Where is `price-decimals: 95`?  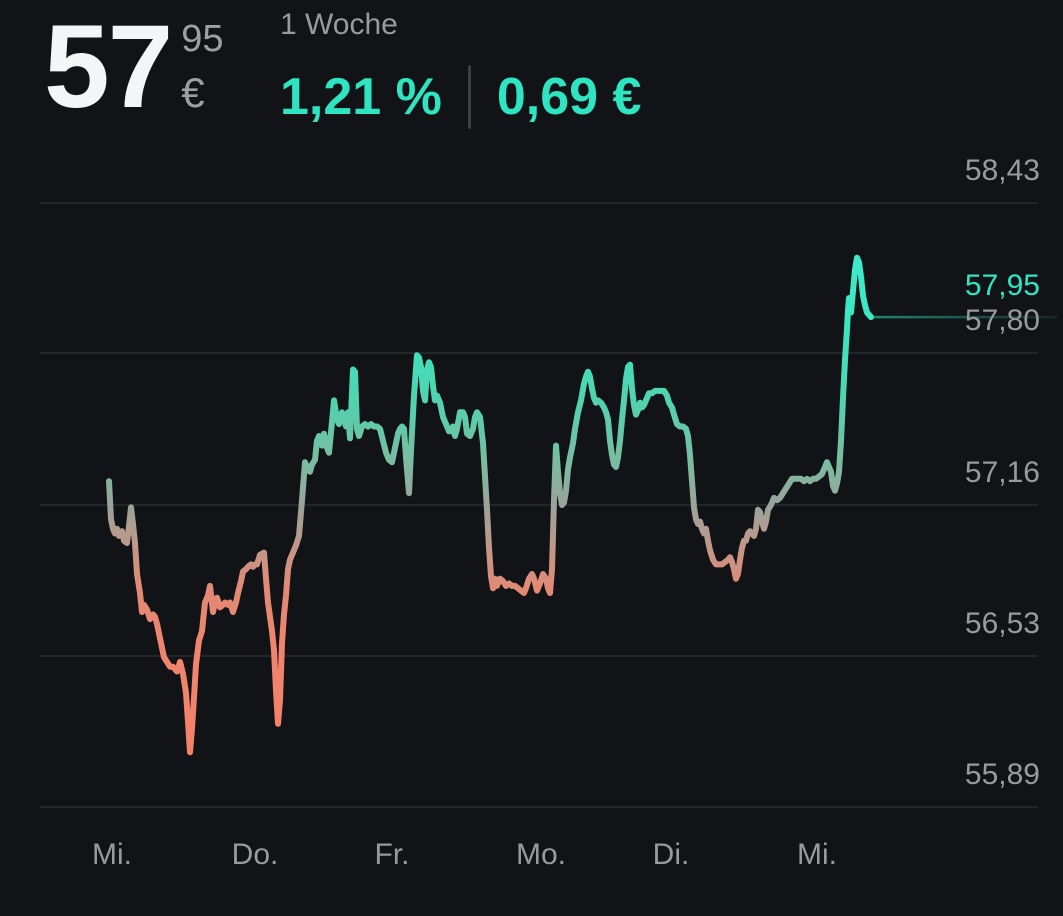
price-decimals: 95 is located at coordinates (202, 39).